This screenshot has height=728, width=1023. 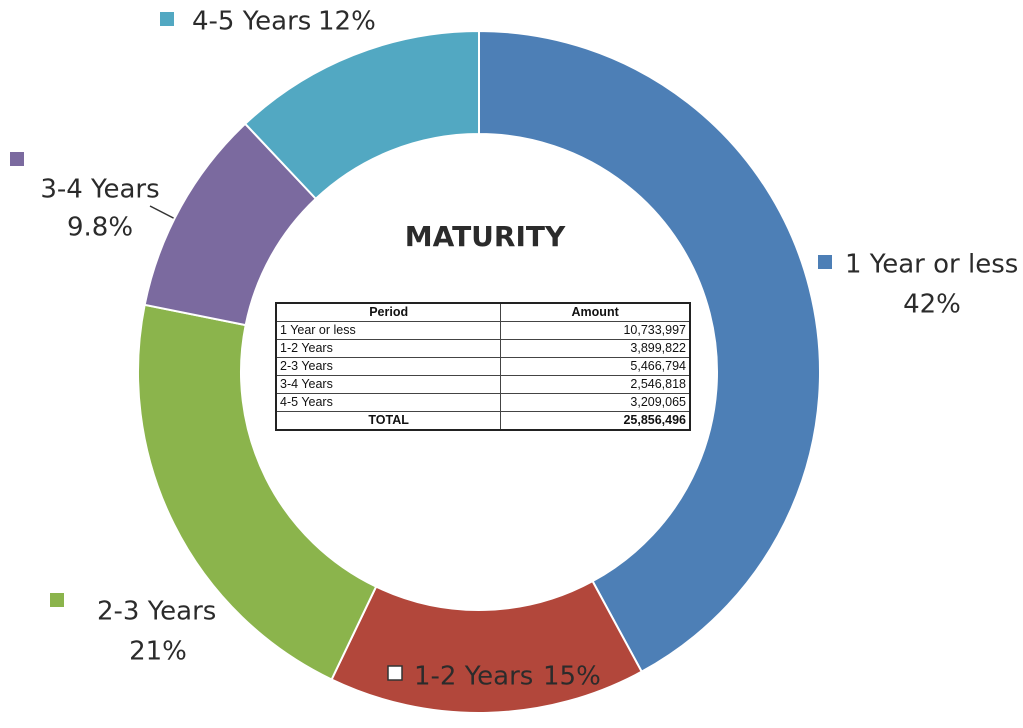 What do you see at coordinates (595, 366) in the screenshot?
I see `table-cell: 5,466,794` at bounding box center [595, 366].